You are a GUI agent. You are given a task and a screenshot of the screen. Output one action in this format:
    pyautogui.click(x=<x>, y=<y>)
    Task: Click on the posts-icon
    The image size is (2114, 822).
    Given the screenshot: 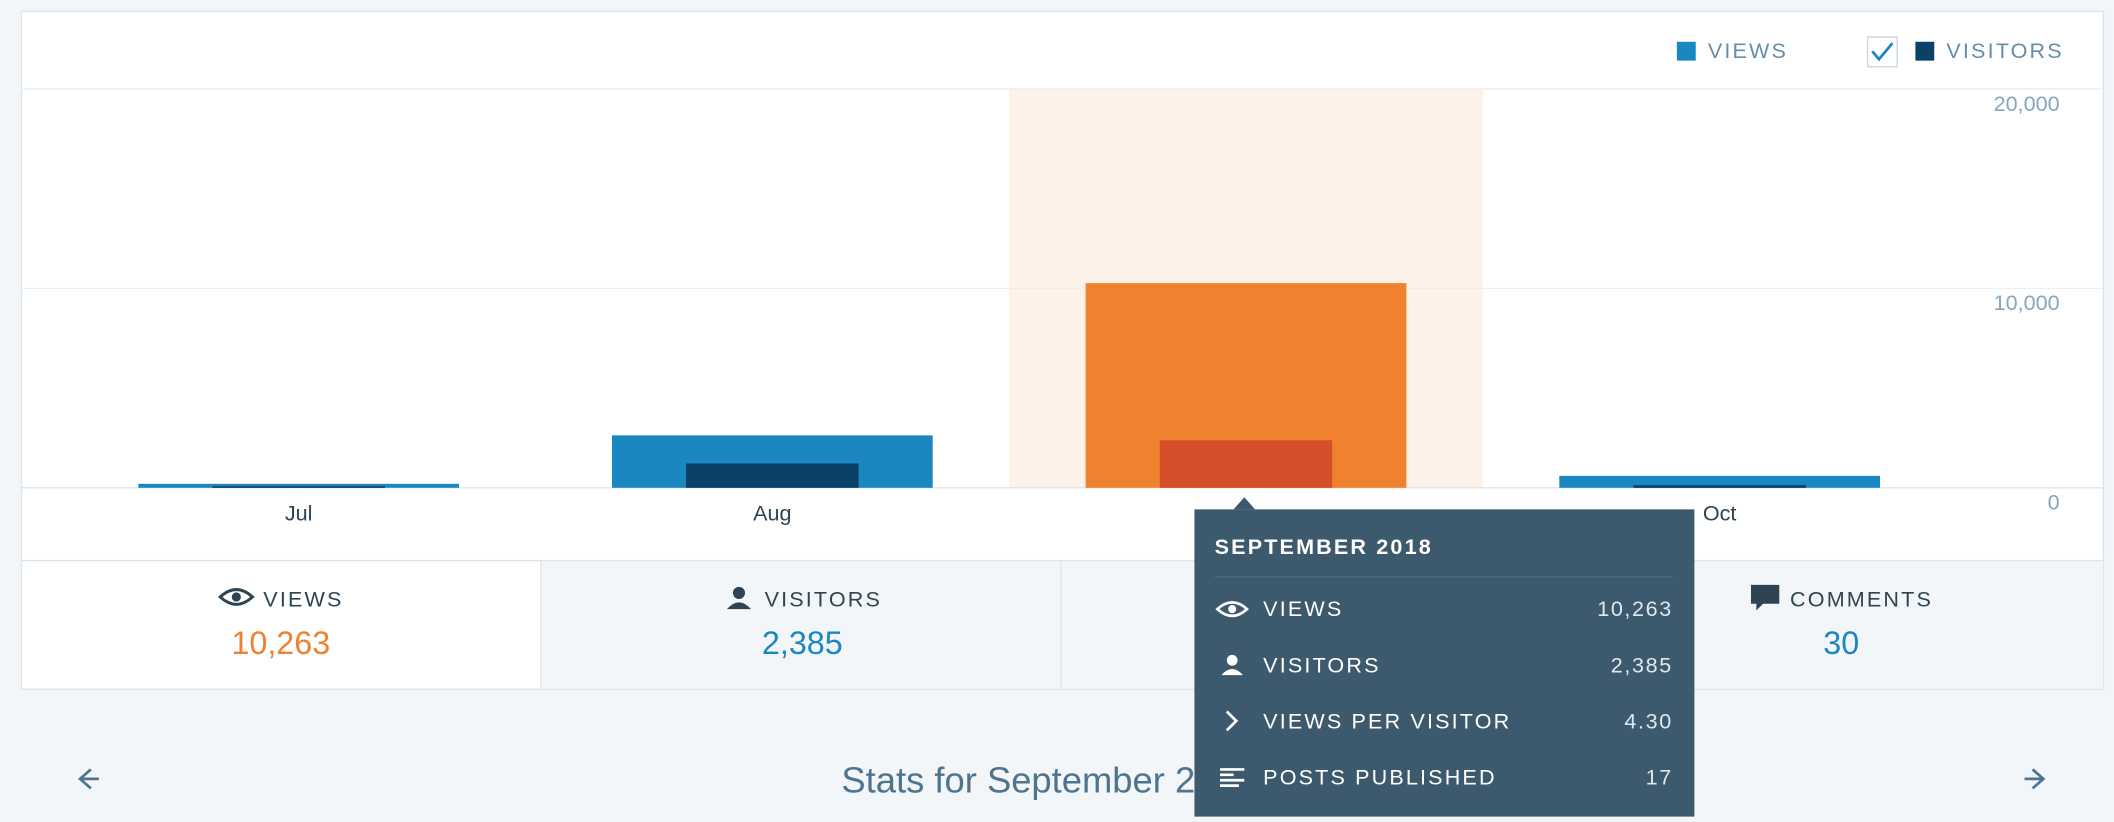 What is the action you would take?
    pyautogui.click(x=1232, y=777)
    